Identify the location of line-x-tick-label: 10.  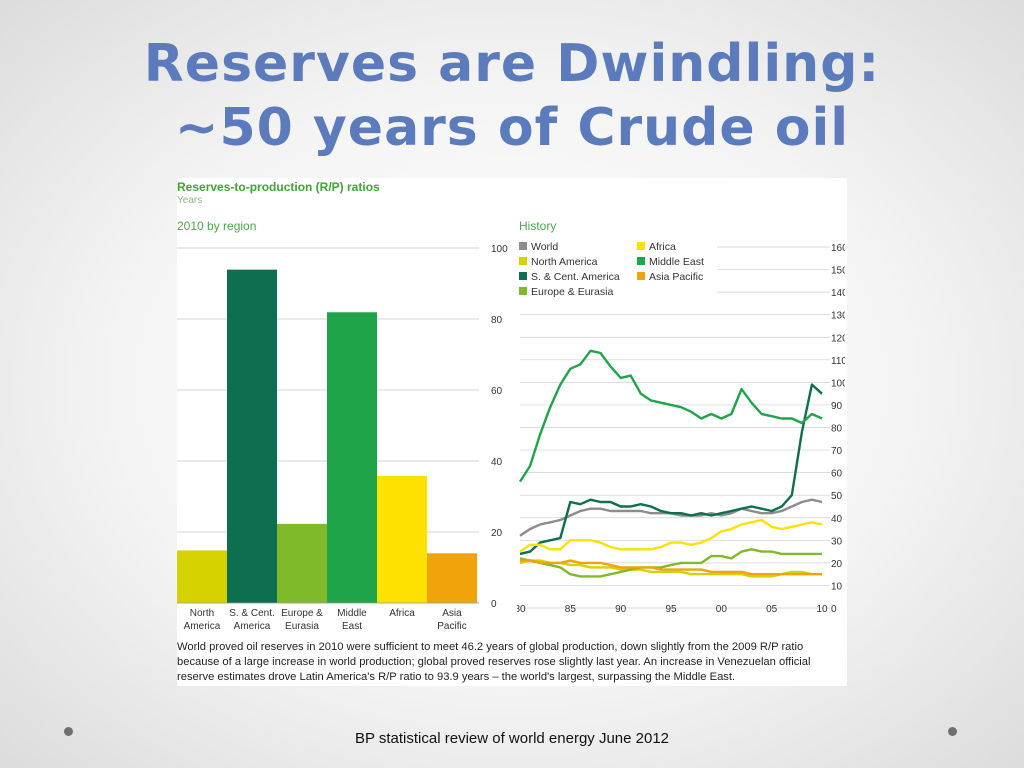
(822, 609).